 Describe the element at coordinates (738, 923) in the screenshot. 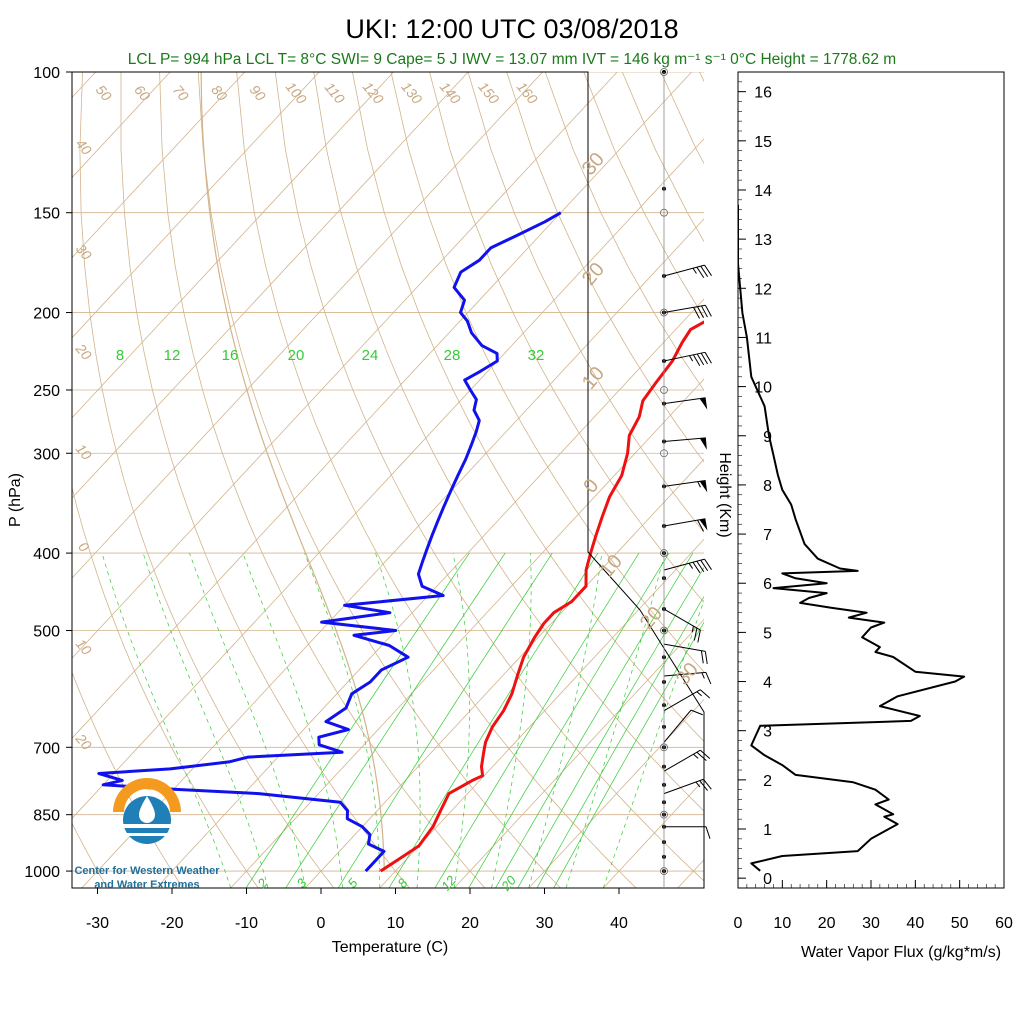

I see `flux-x-tick-label: 0` at that location.